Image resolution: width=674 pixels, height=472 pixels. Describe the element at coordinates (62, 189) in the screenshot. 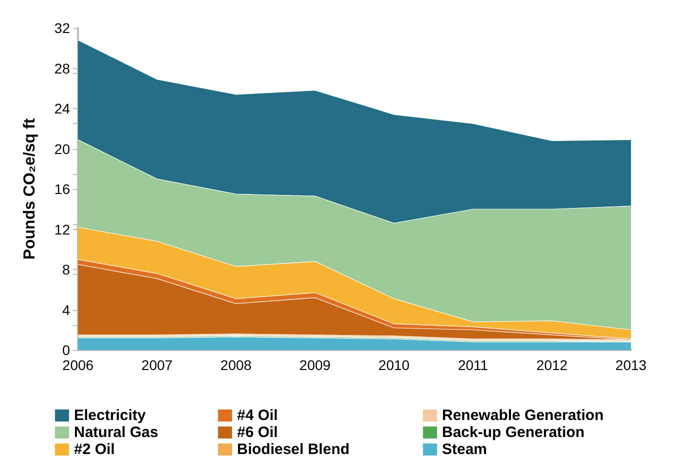

I see `y-tick-label: 16` at that location.